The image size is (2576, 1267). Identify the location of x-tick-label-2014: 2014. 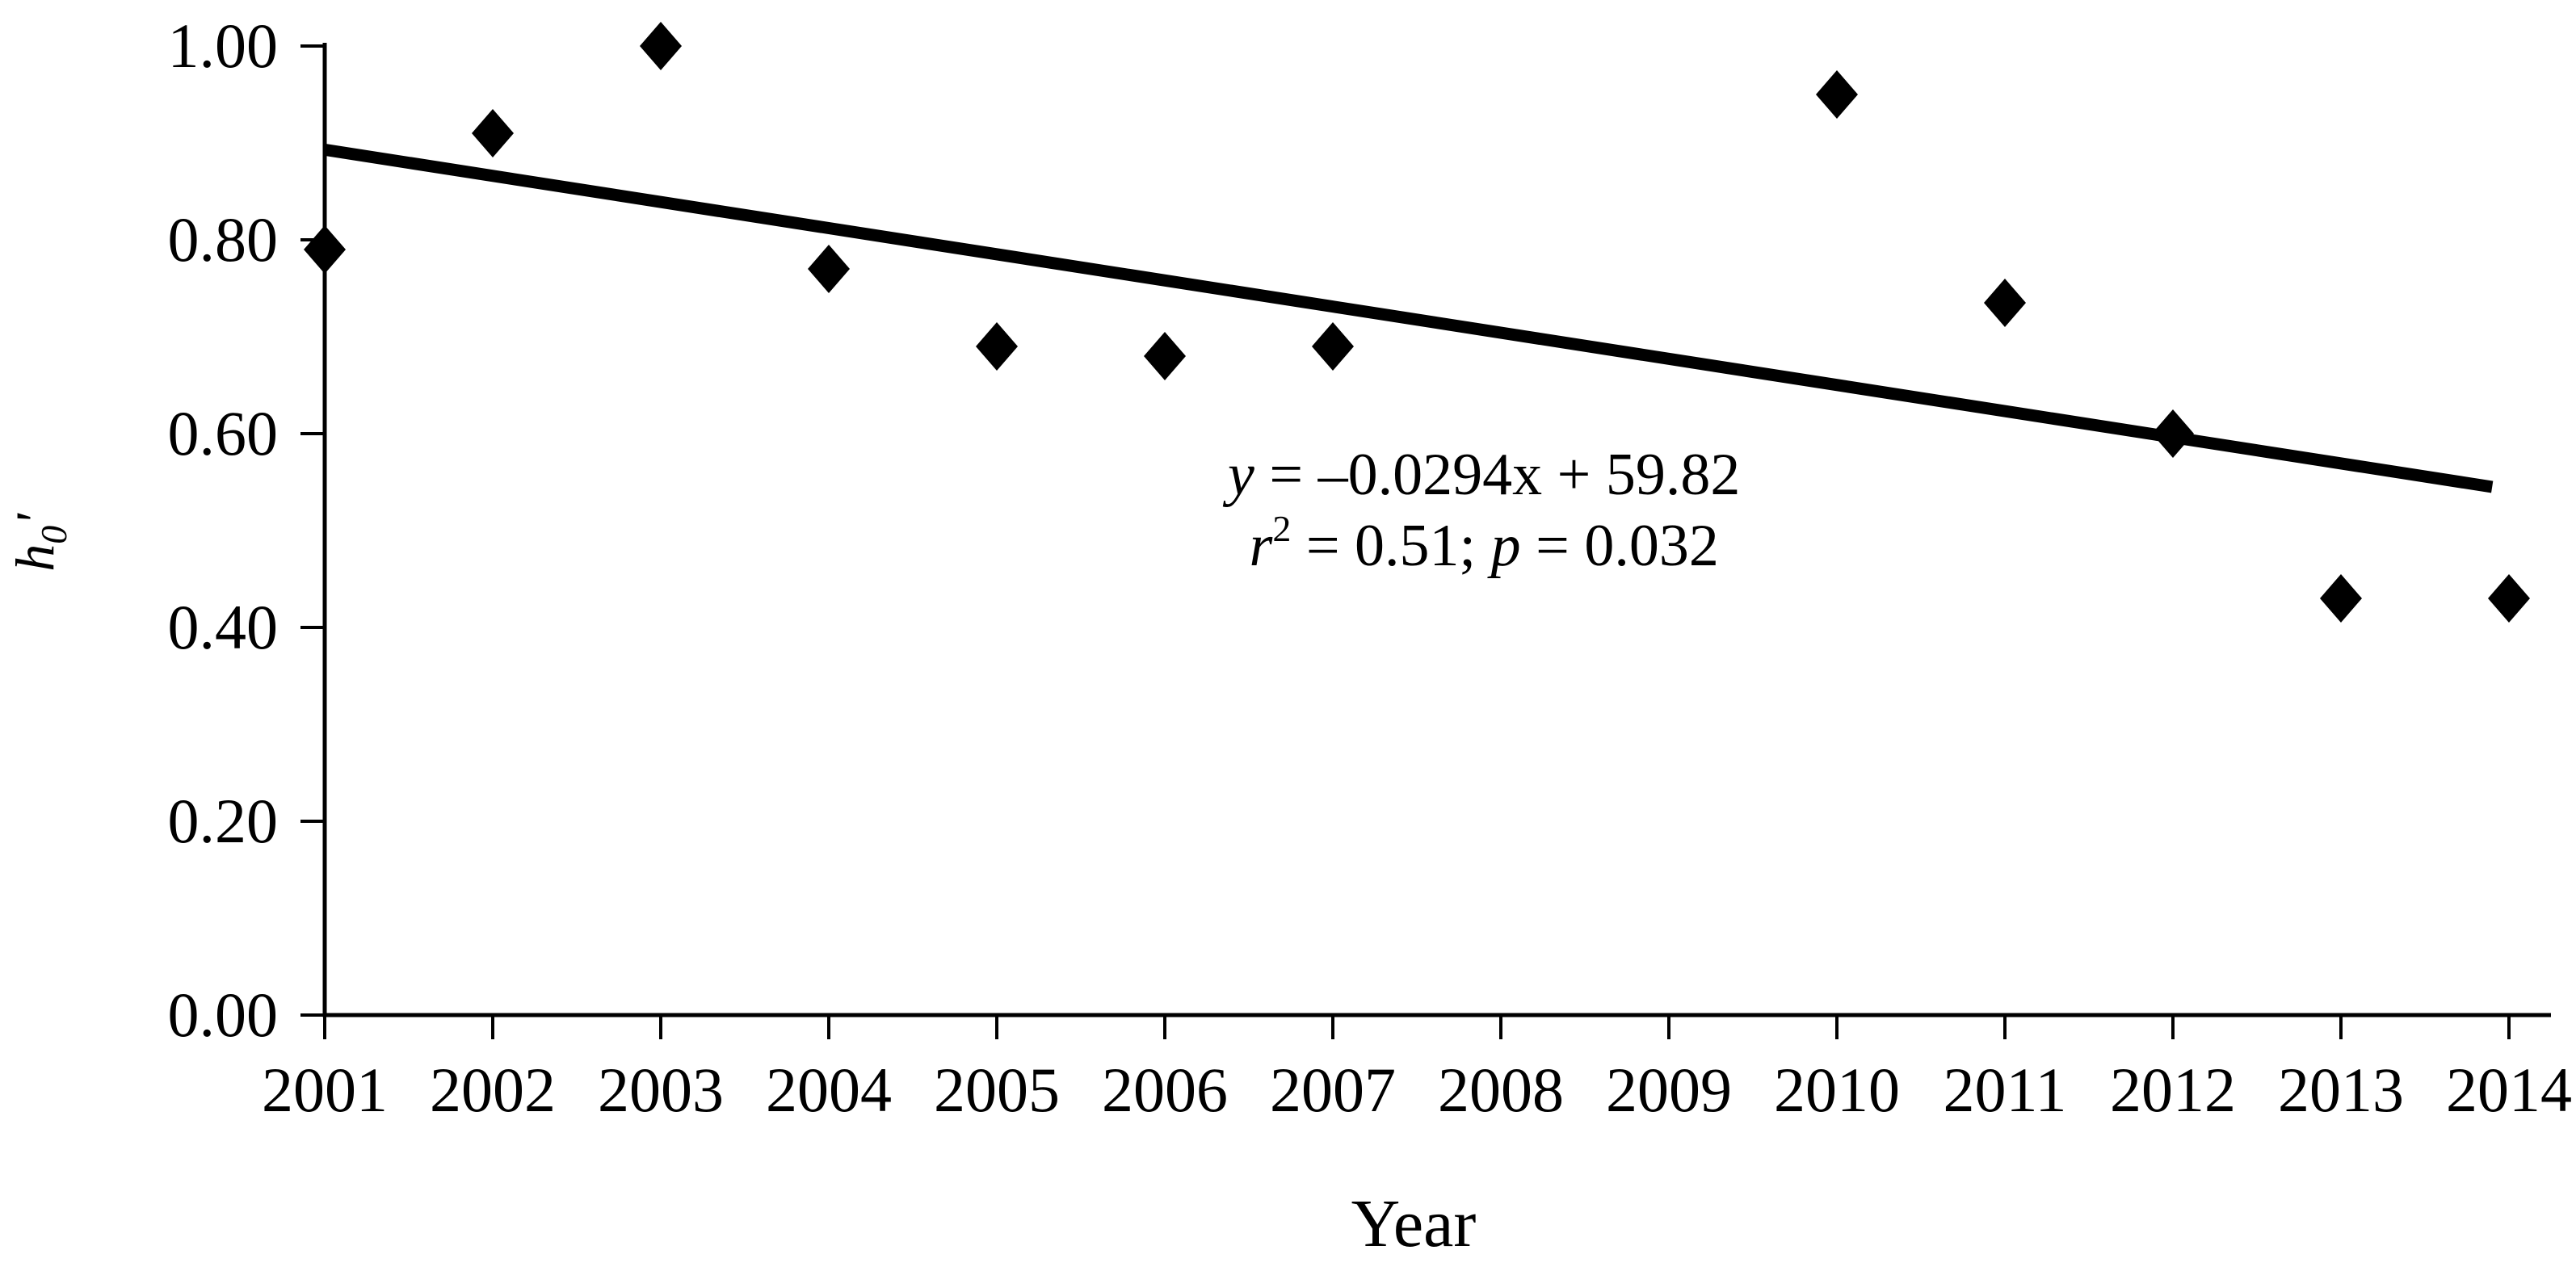
(2509, 1090).